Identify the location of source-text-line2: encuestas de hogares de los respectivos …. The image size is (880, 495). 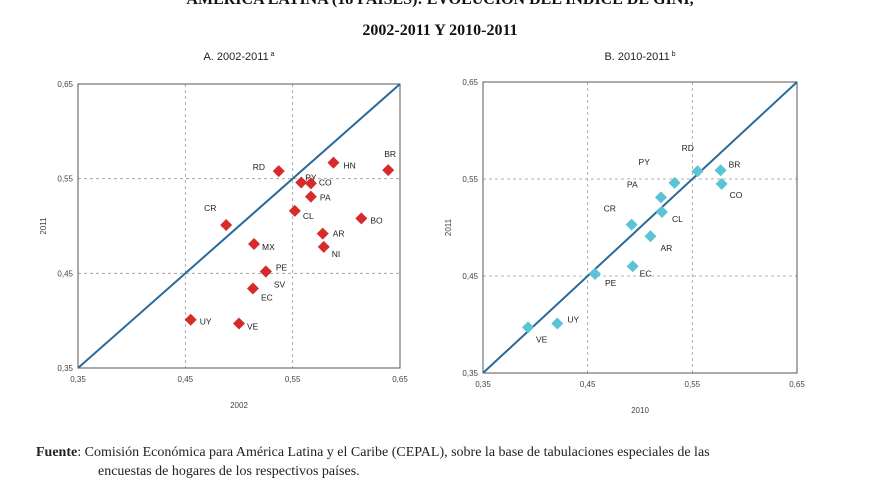
(229, 471).